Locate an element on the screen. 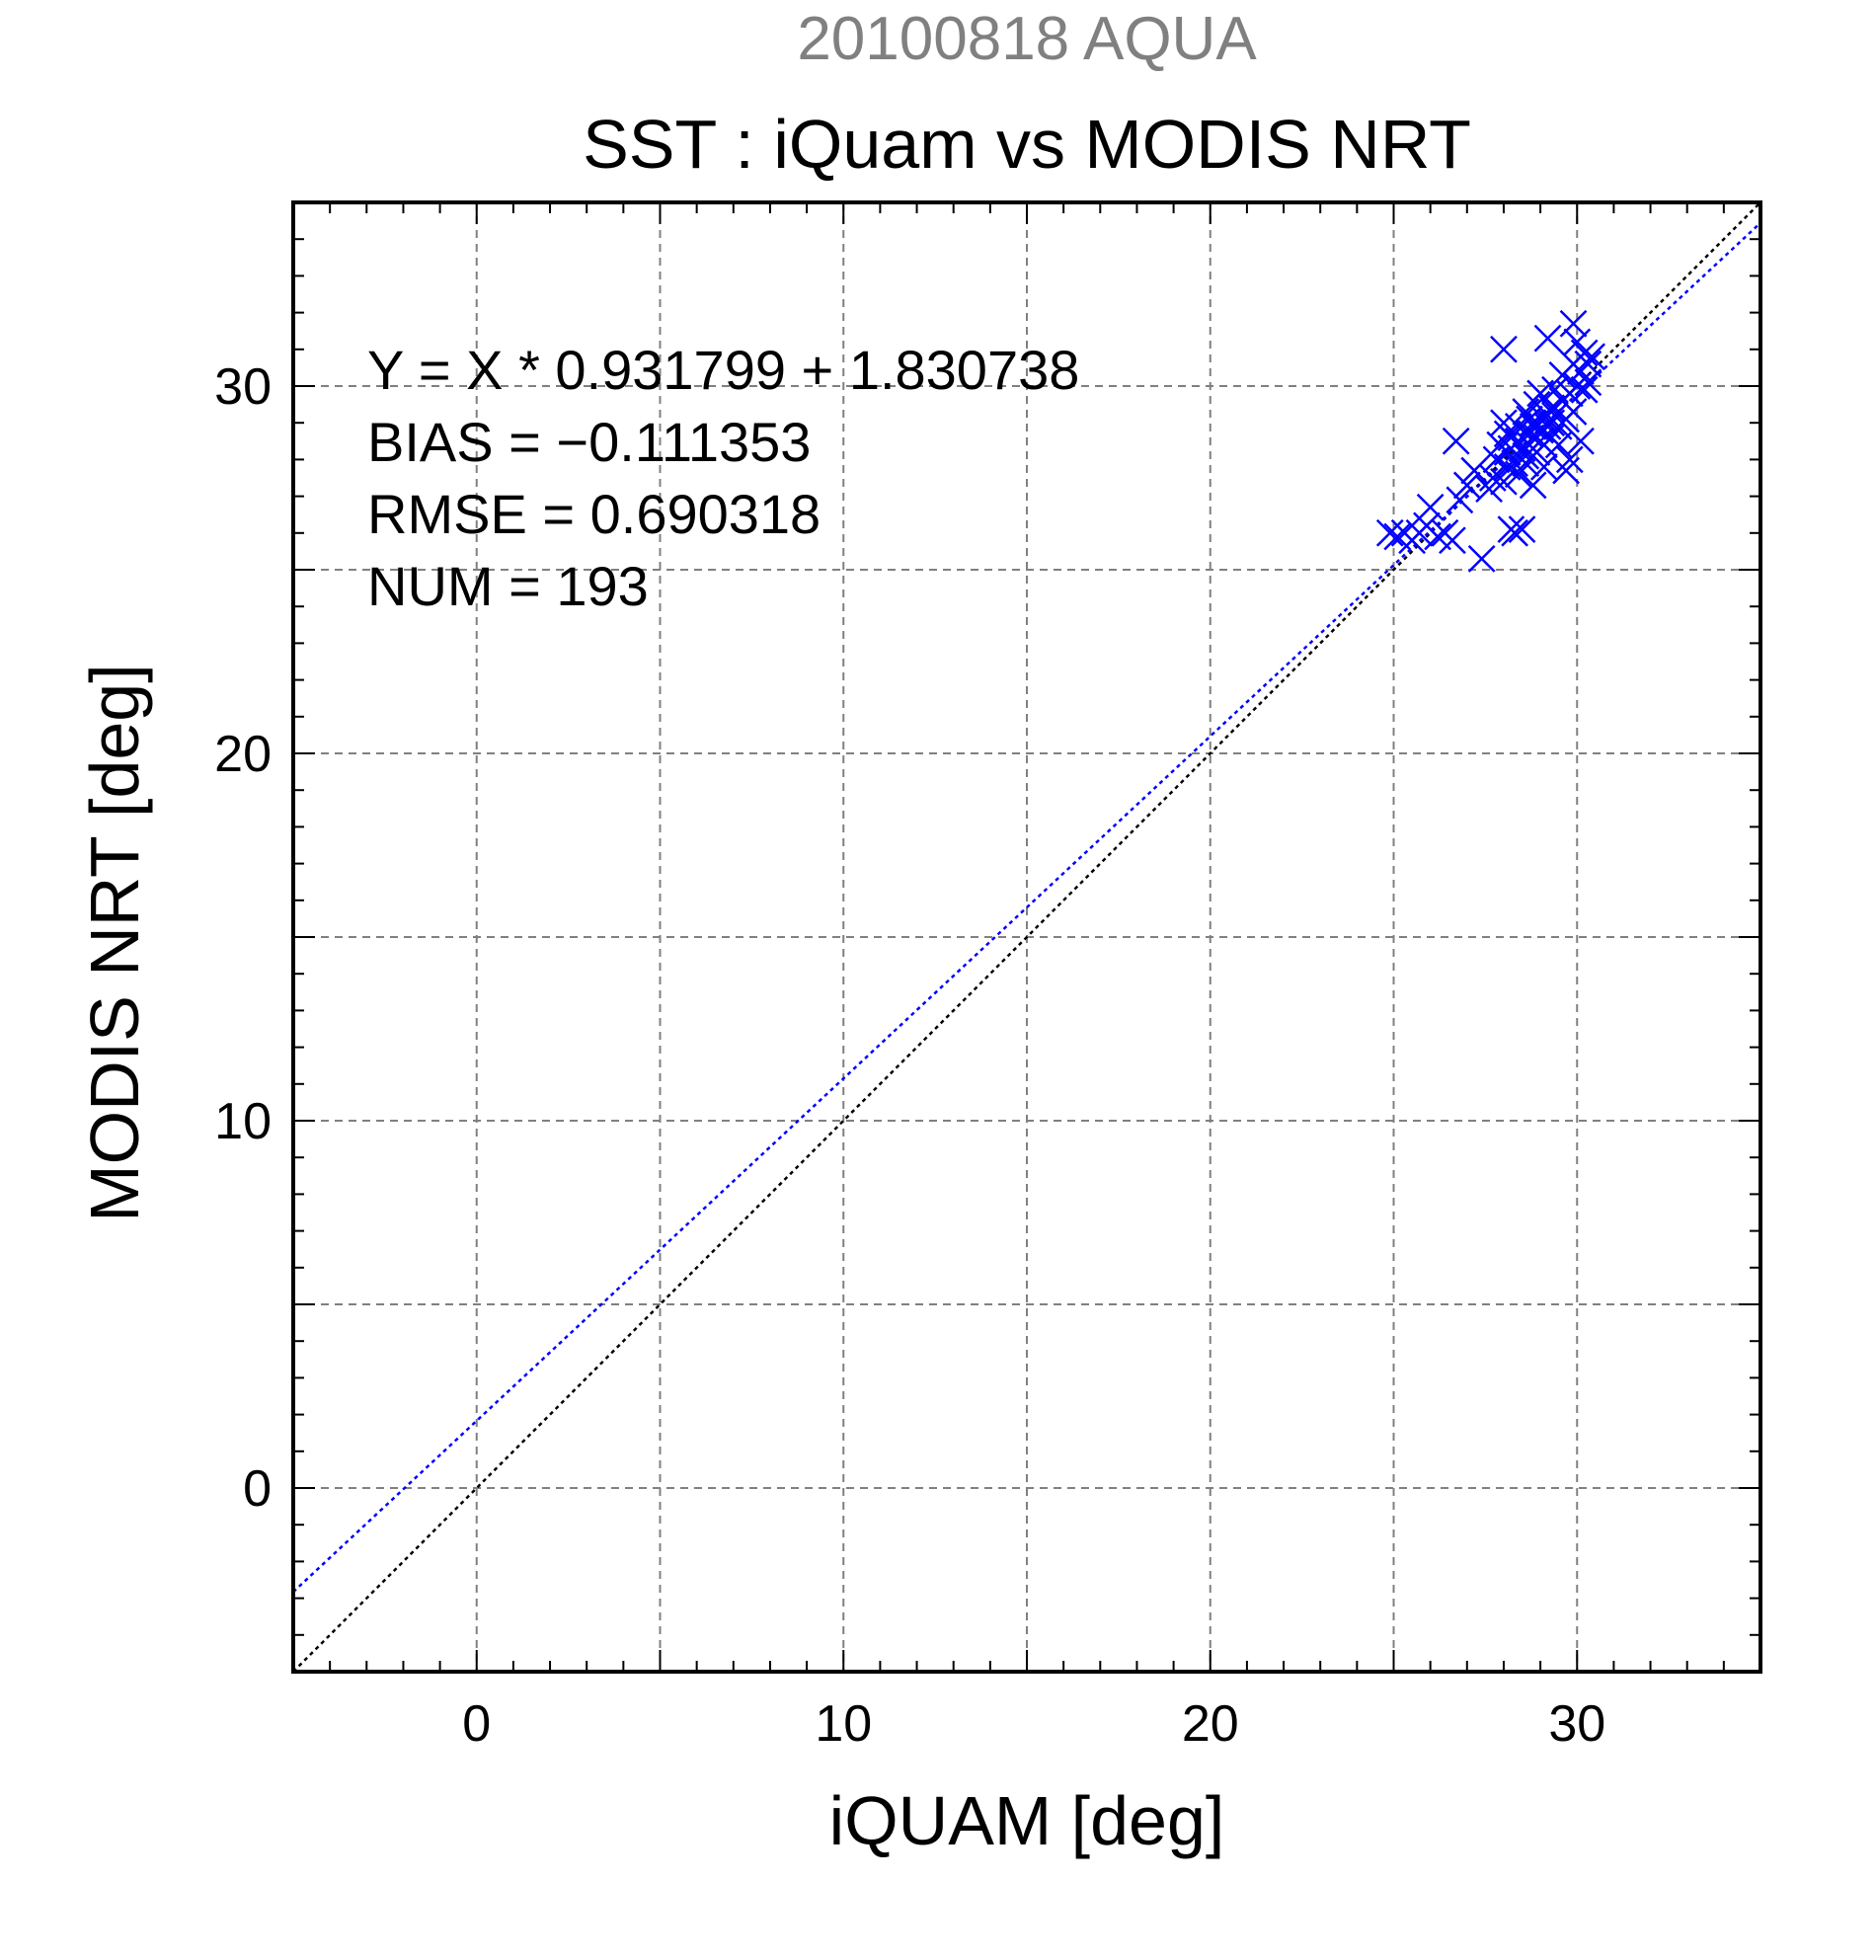 This screenshot has height=1960, width=1876. chart-title: SST : iQuam vs MODIS NRT is located at coordinates (1027, 144).